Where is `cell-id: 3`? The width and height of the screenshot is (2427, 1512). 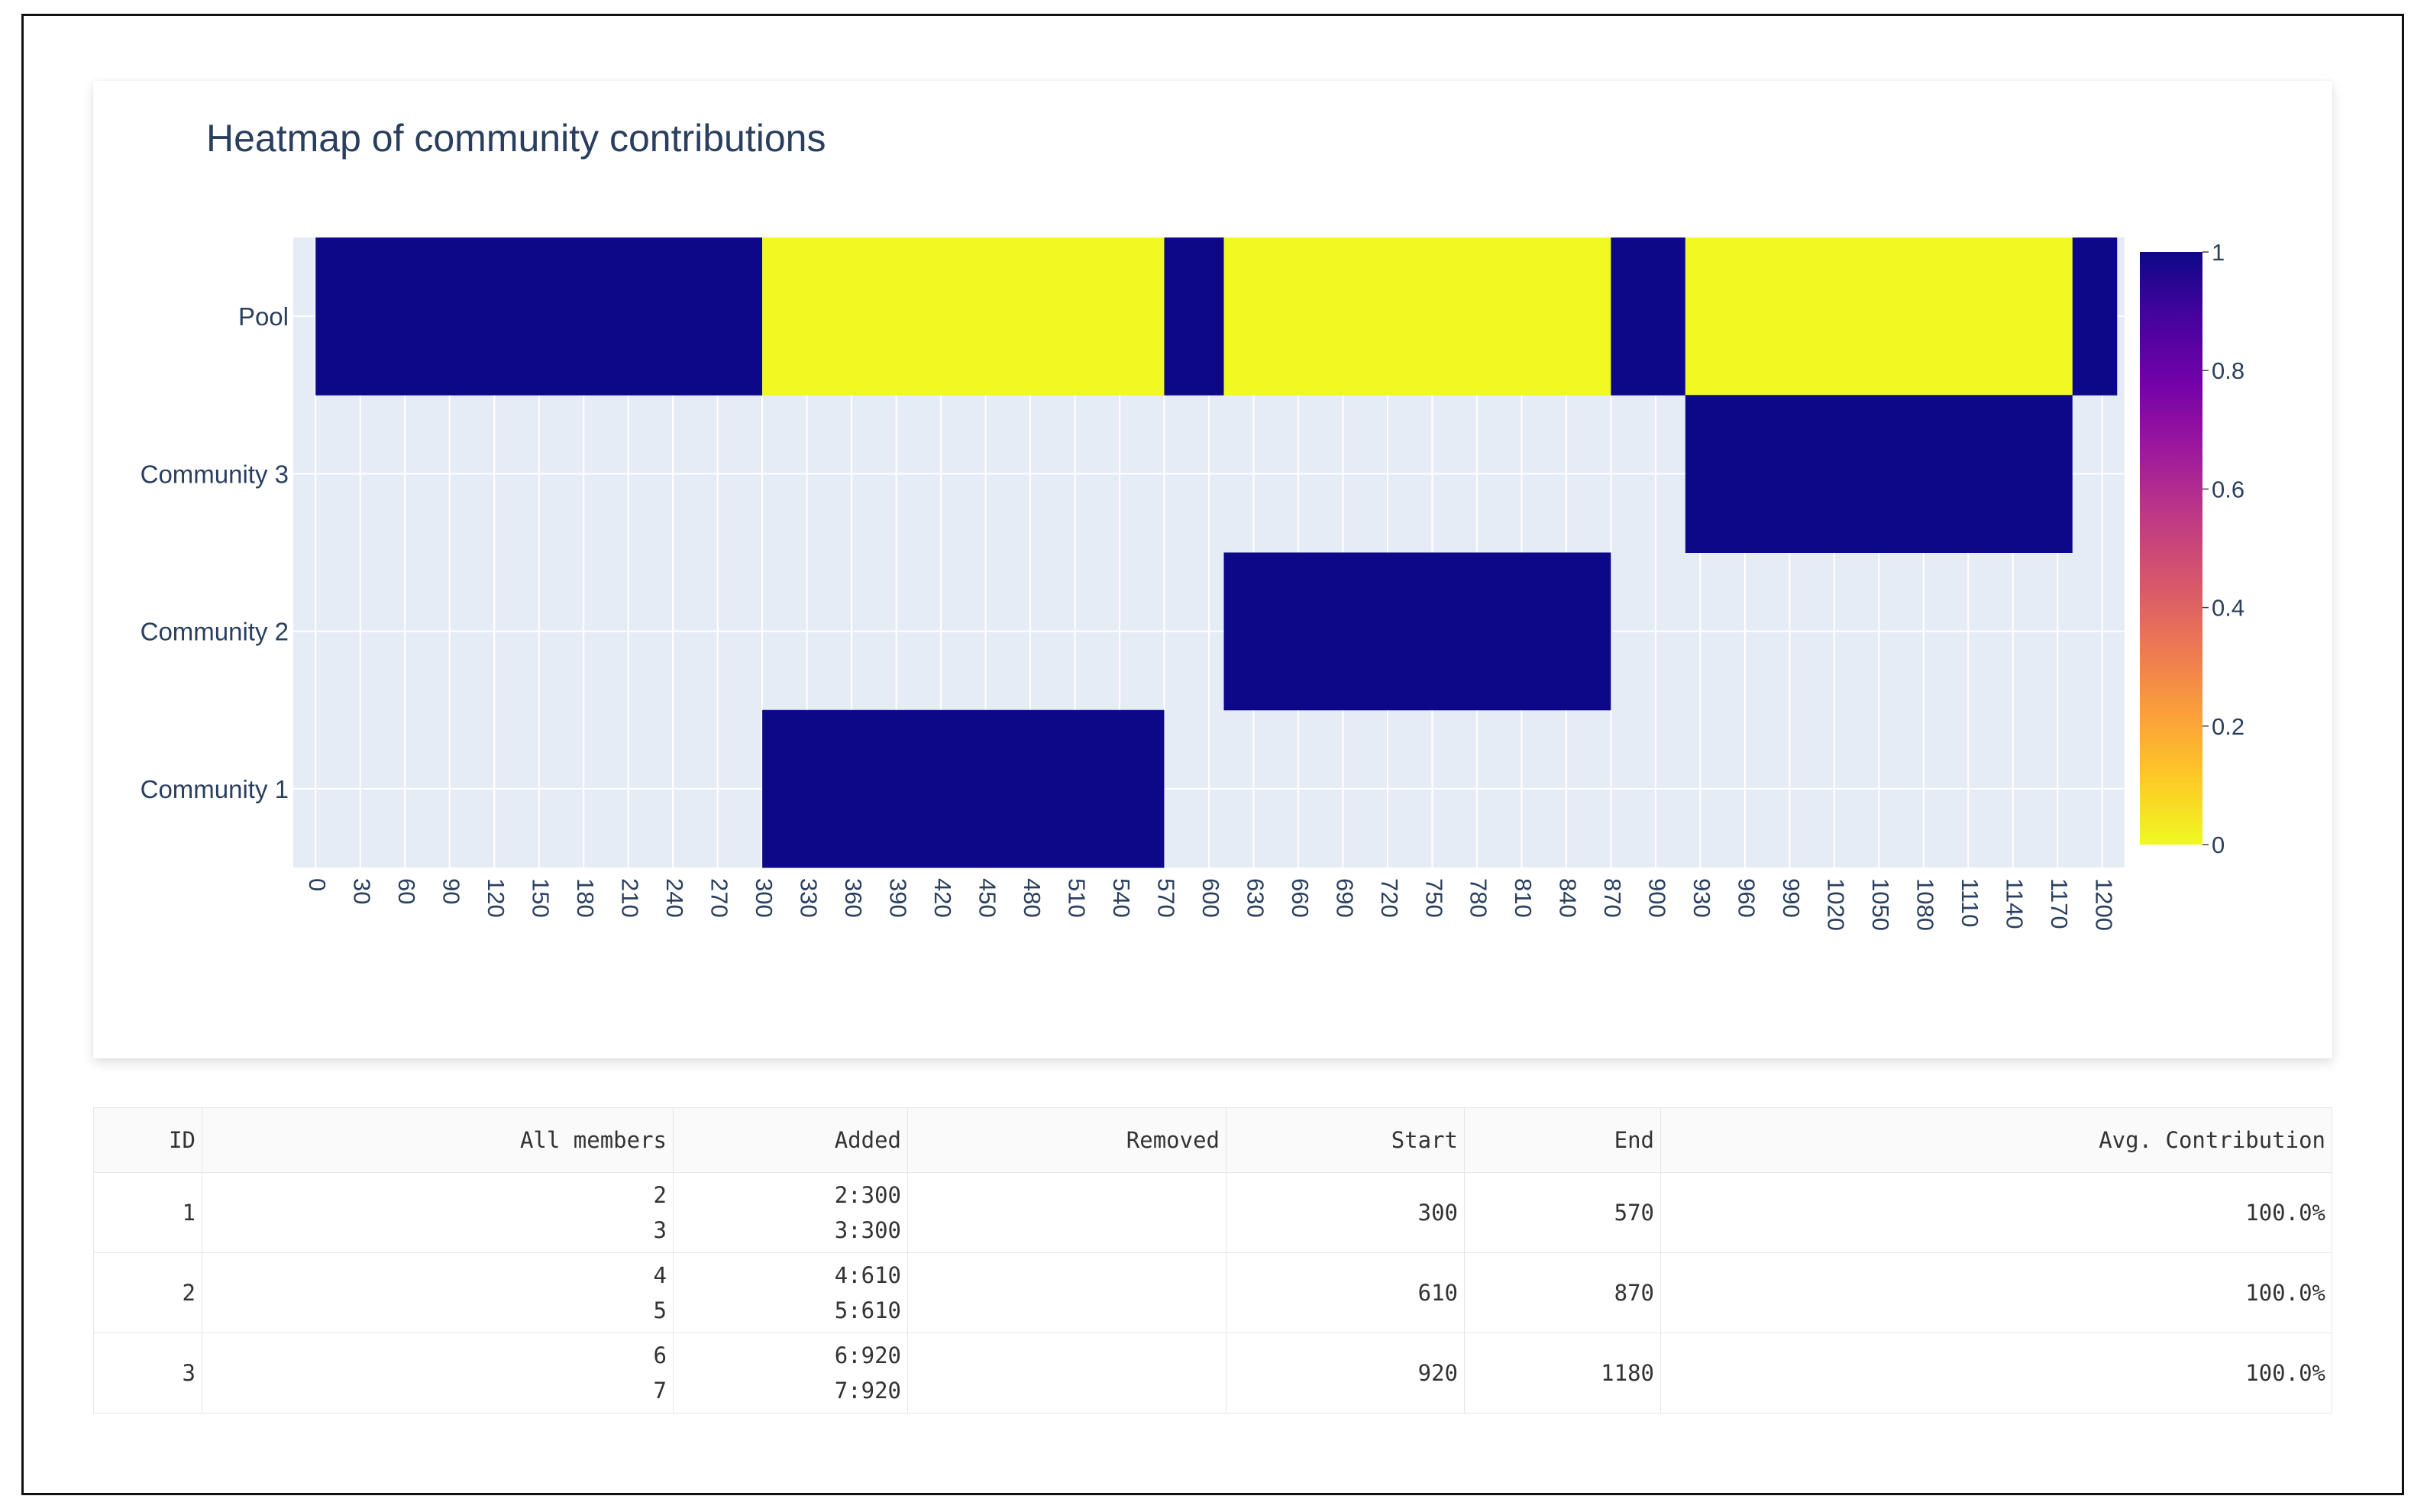 cell-id: 3 is located at coordinates (147, 1373).